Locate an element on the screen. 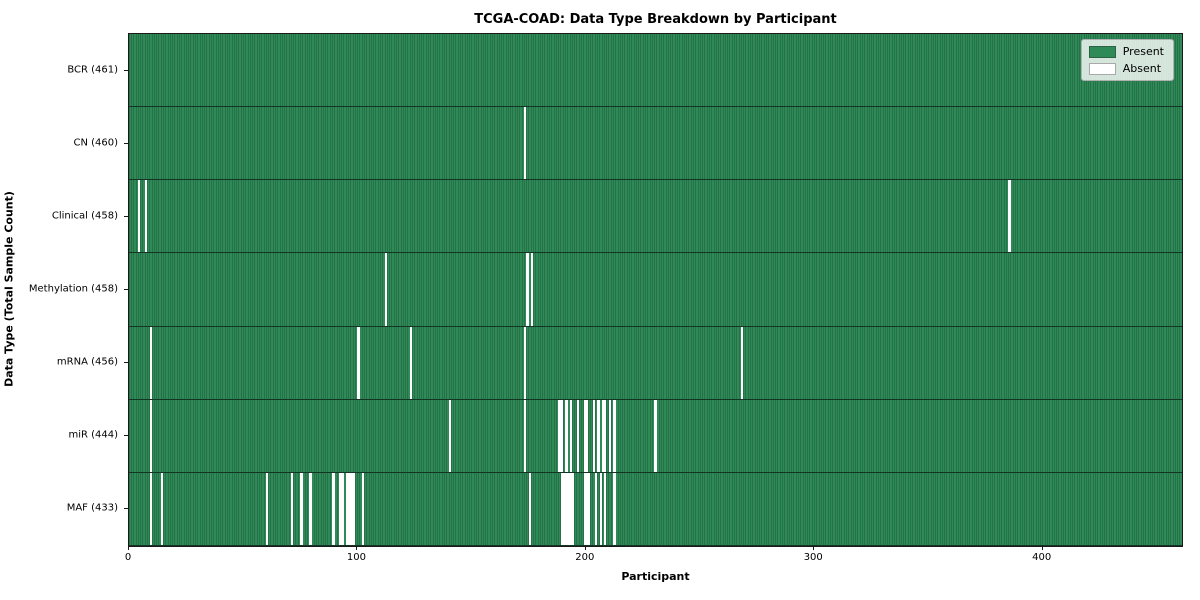  legend-item-present: Present is located at coordinates (1126, 51).